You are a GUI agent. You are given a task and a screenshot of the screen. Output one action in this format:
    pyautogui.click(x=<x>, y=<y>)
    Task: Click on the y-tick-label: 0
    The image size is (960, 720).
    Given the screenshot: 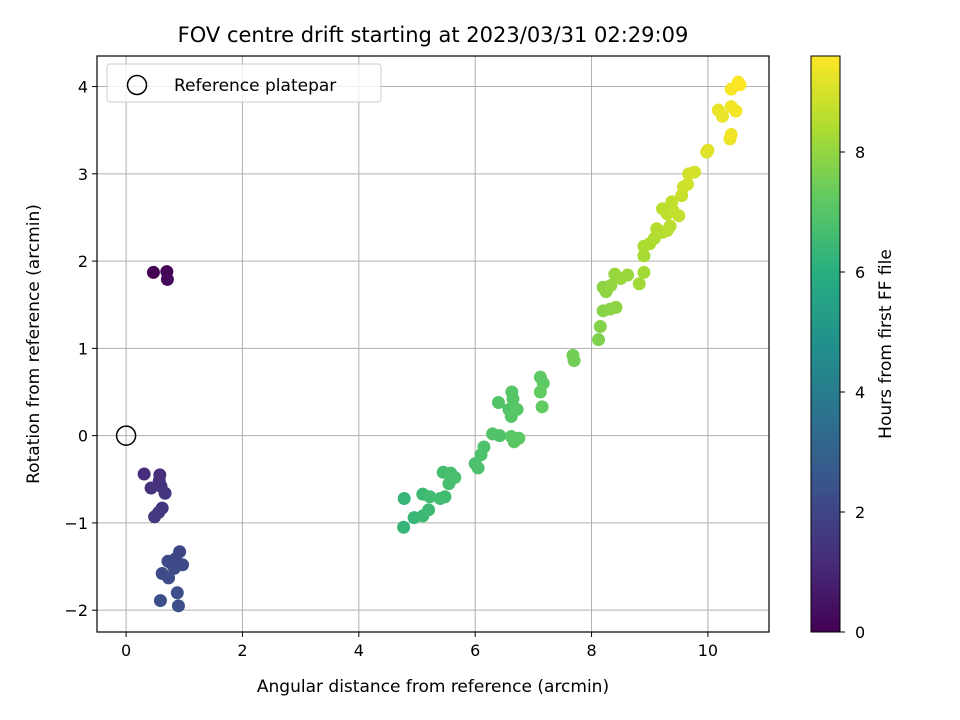 What is the action you would take?
    pyautogui.click(x=83, y=436)
    